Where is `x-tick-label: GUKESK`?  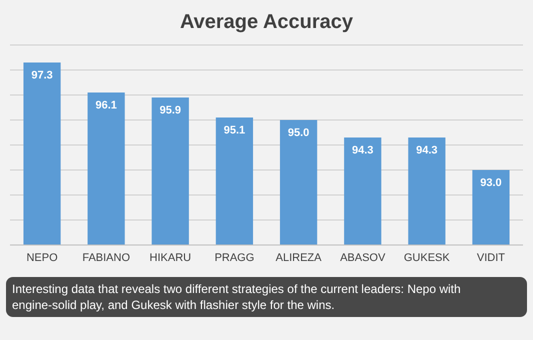
x-tick-label: GUKESK is located at coordinates (427, 258).